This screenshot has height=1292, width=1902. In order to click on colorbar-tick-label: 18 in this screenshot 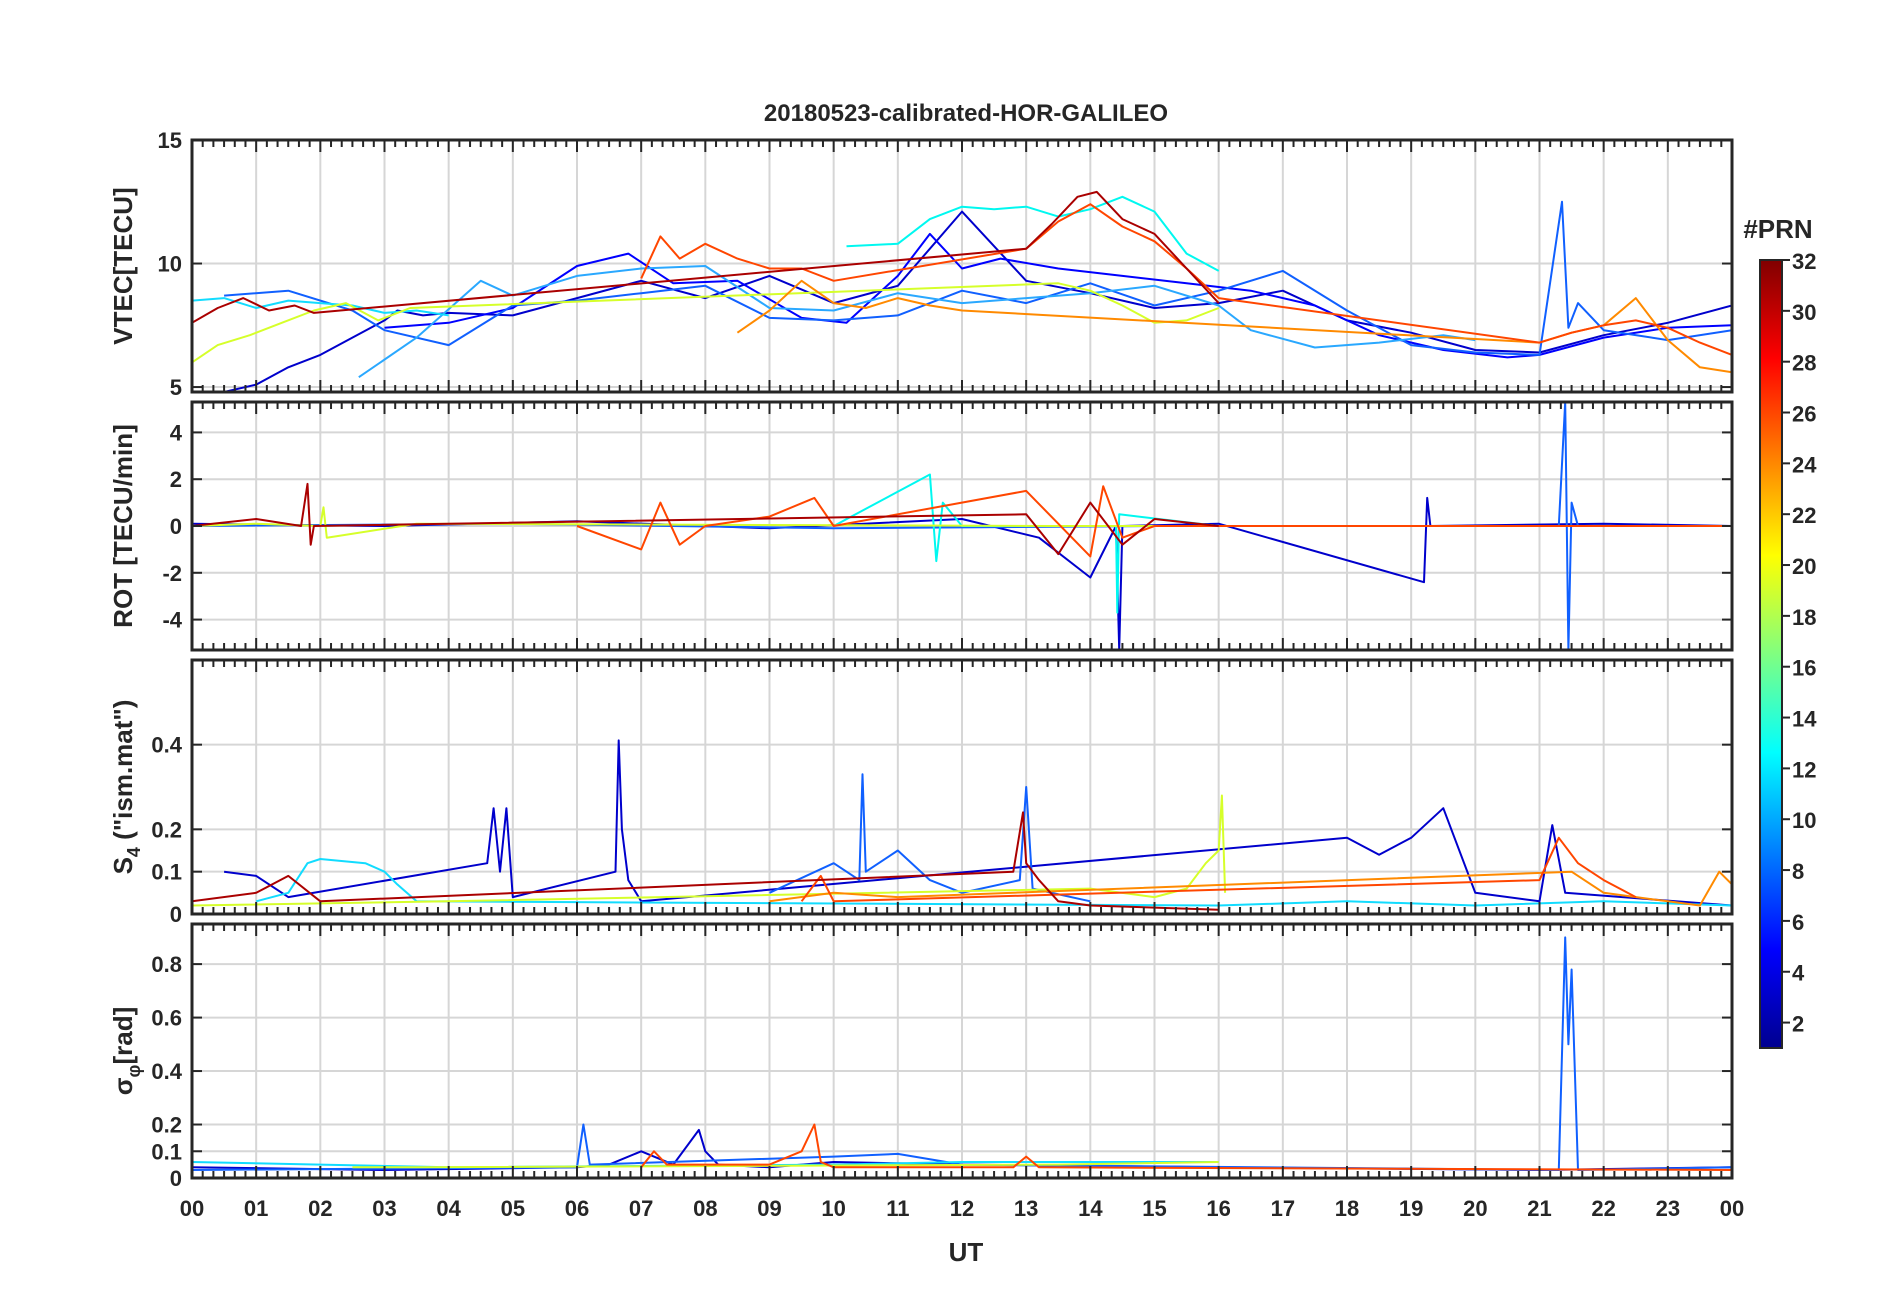, I will do `click(1804, 617)`.